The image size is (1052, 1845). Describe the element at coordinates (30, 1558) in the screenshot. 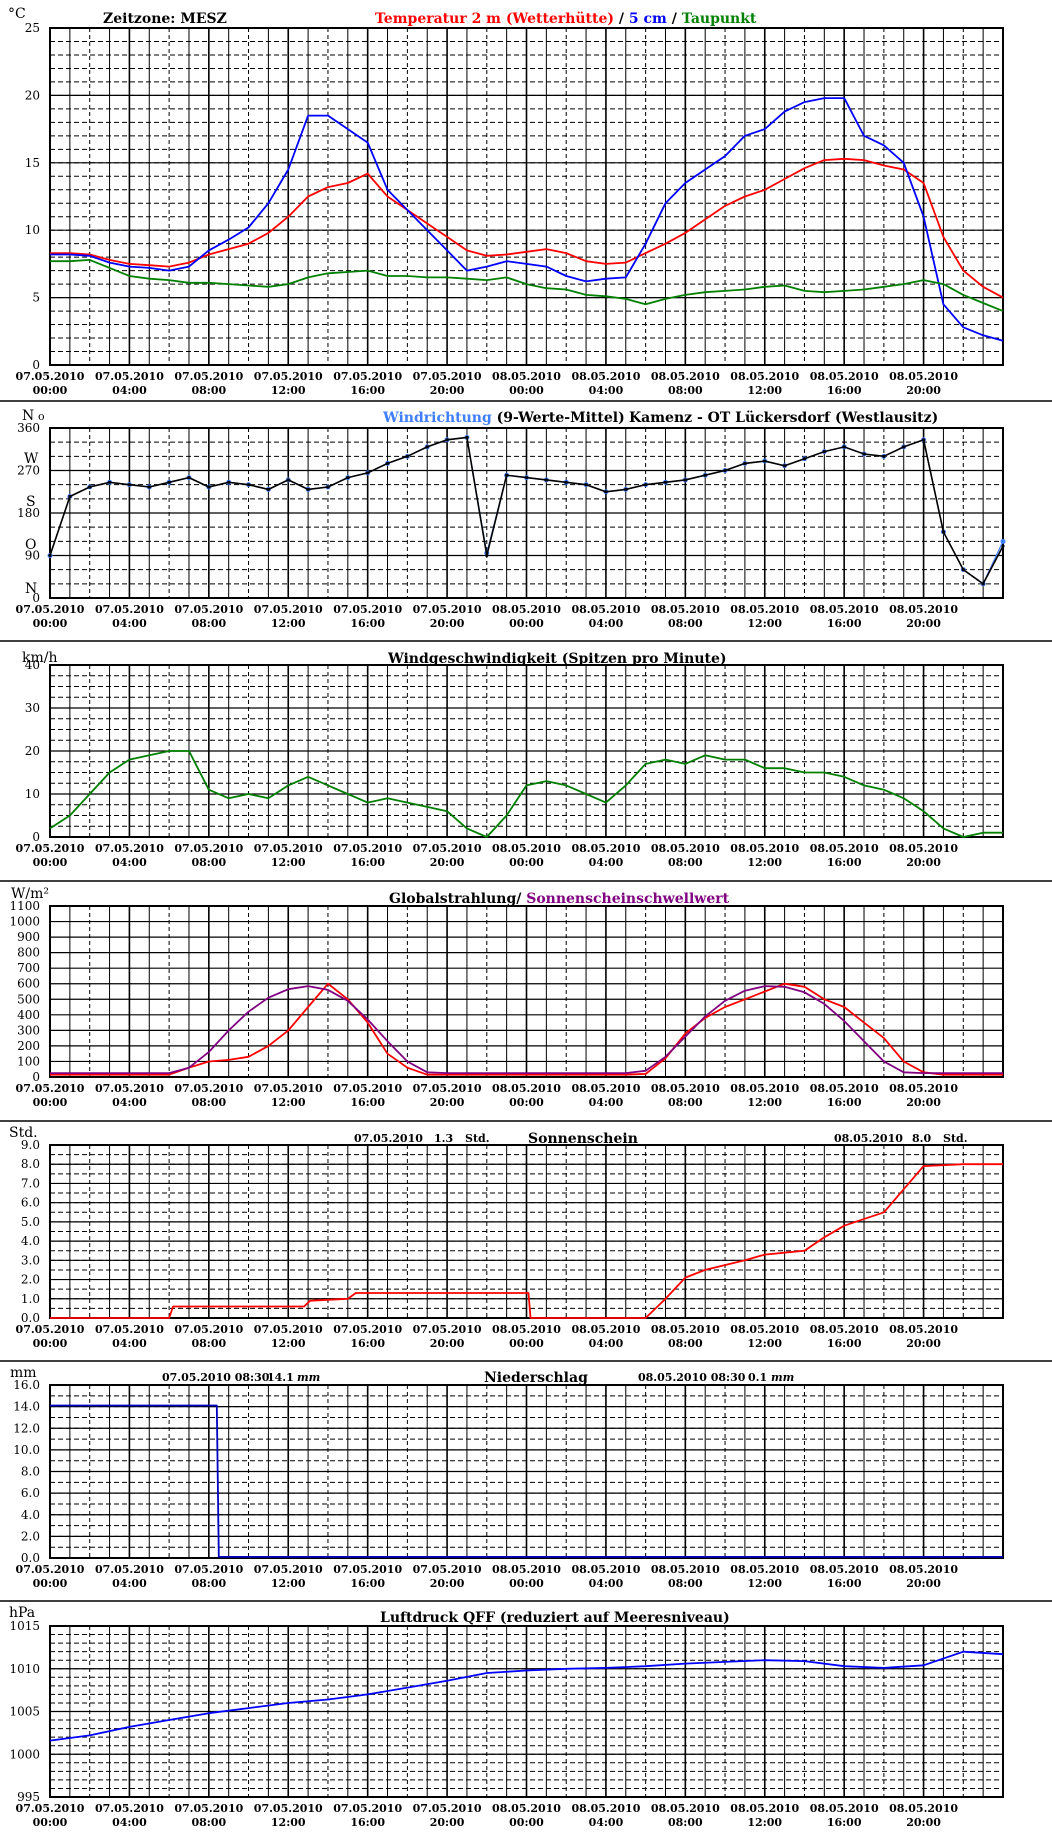

I see `precip-ytick-label: 0.0` at that location.